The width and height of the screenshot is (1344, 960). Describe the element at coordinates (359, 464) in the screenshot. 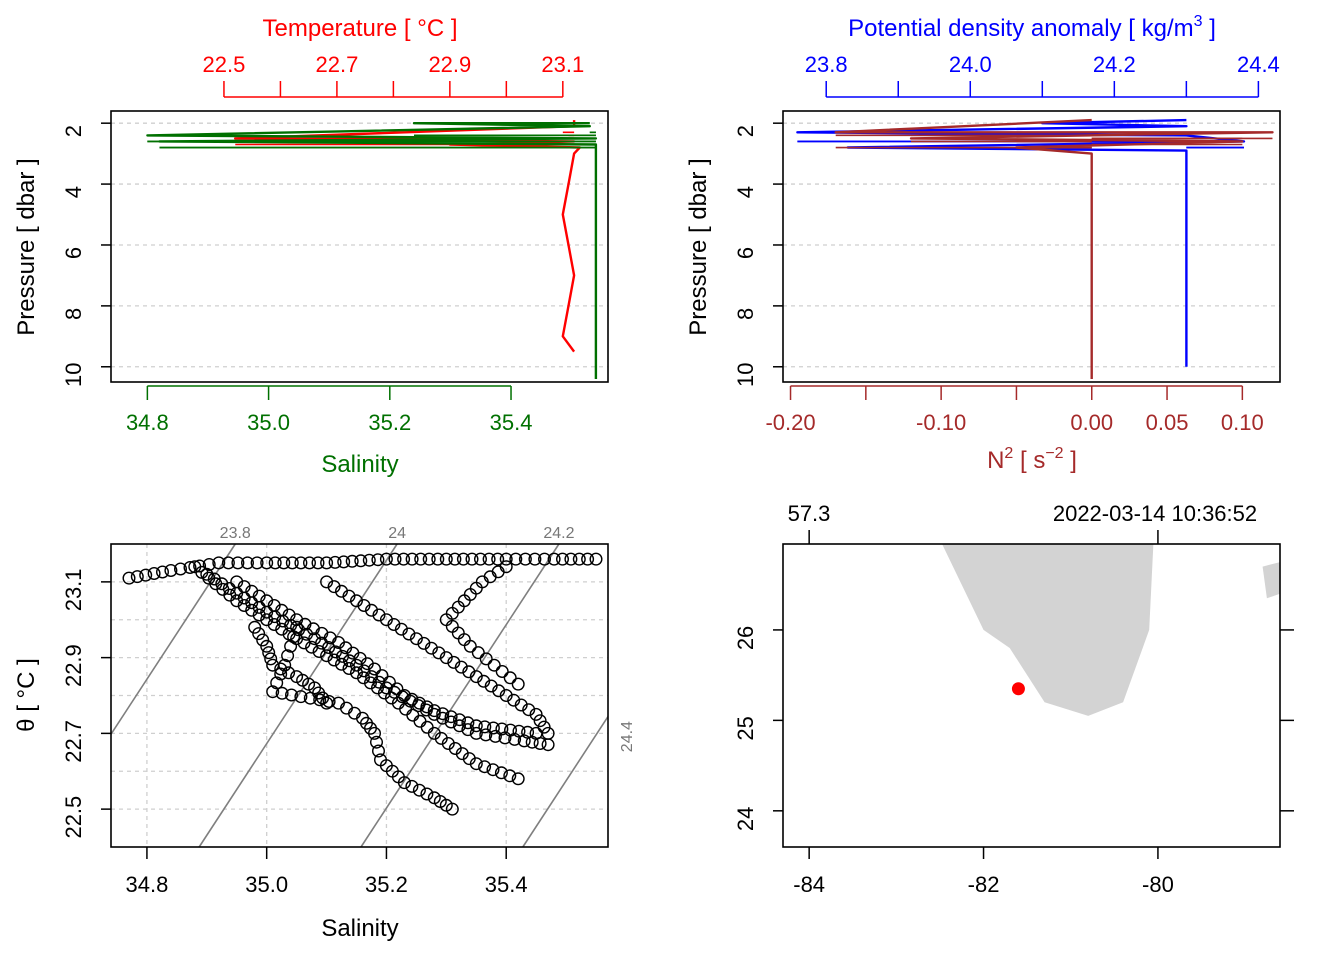

I see `salinity-axis-title: Salinity` at that location.